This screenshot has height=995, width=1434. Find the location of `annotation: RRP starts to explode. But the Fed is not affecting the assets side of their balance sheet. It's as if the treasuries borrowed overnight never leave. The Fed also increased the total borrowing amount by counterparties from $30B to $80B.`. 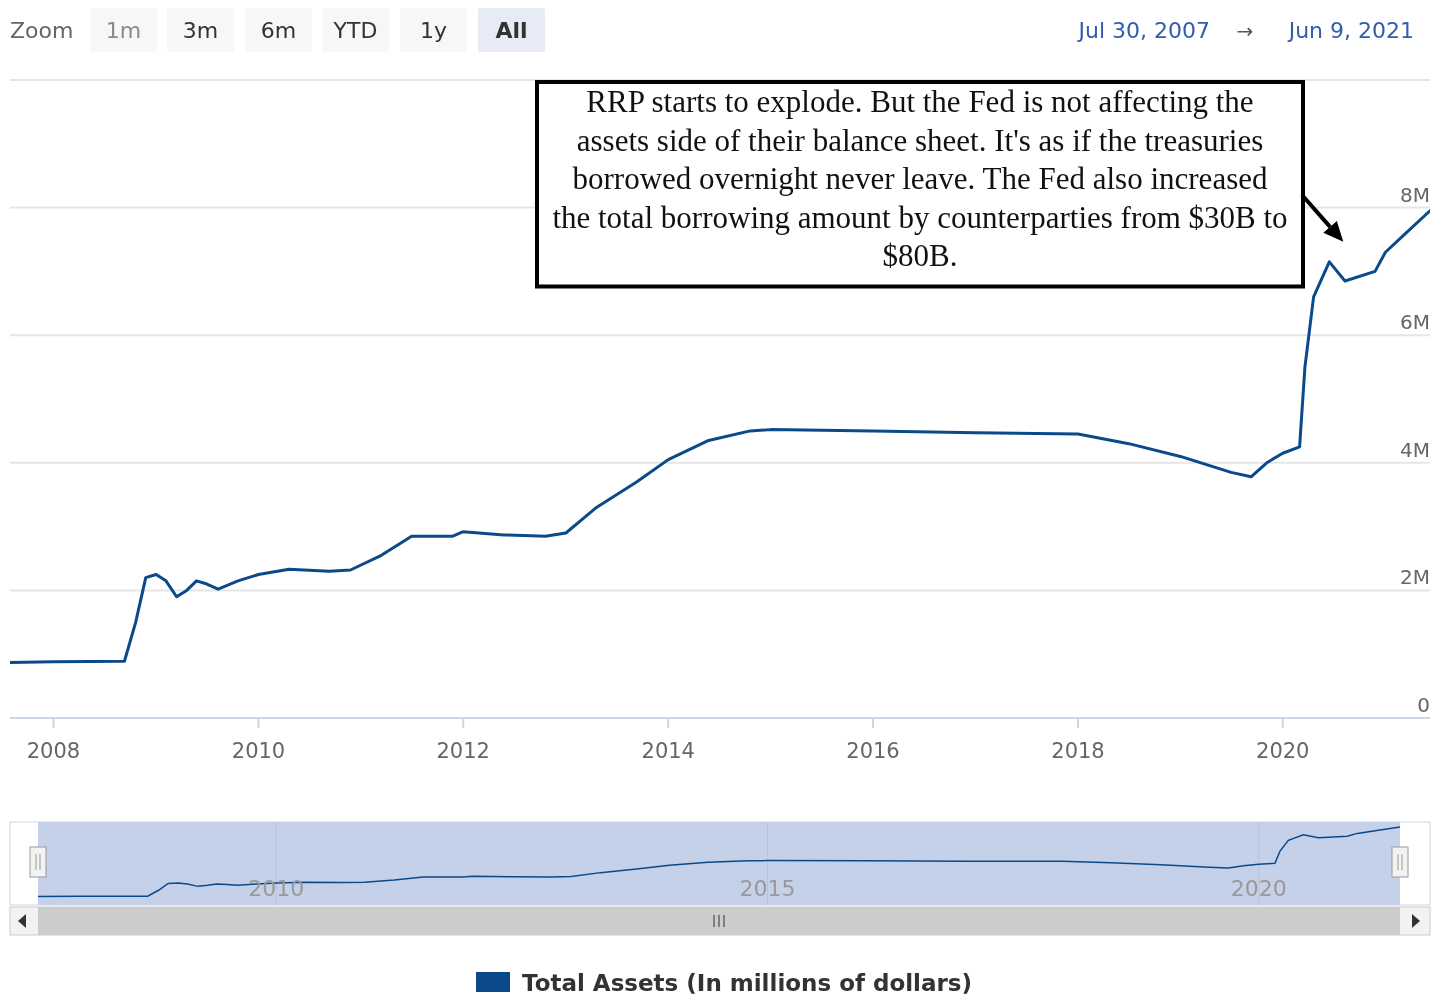

annotation: RRP starts to explode. But the Fed is not affecting the assets side of their balance sheet. It's as if the treasuries borrowed overnight never leave. The Fed also increased the total borrowing amount by counterparties from $30B to $80B. is located at coordinates (920, 178).